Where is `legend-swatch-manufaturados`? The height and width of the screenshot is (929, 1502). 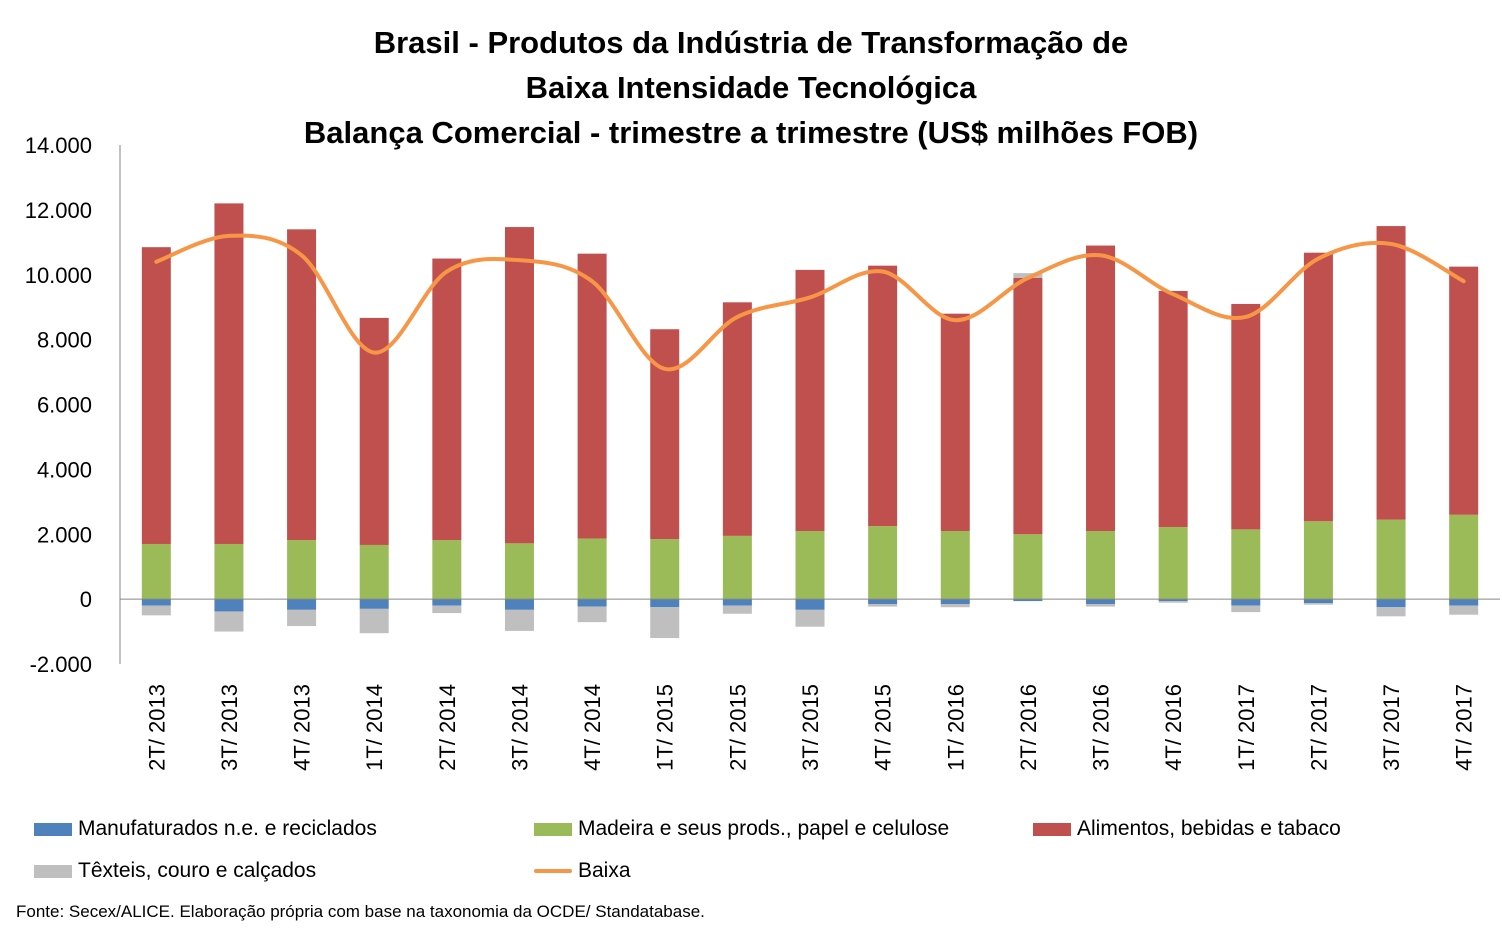
legend-swatch-manufaturados is located at coordinates (53, 829).